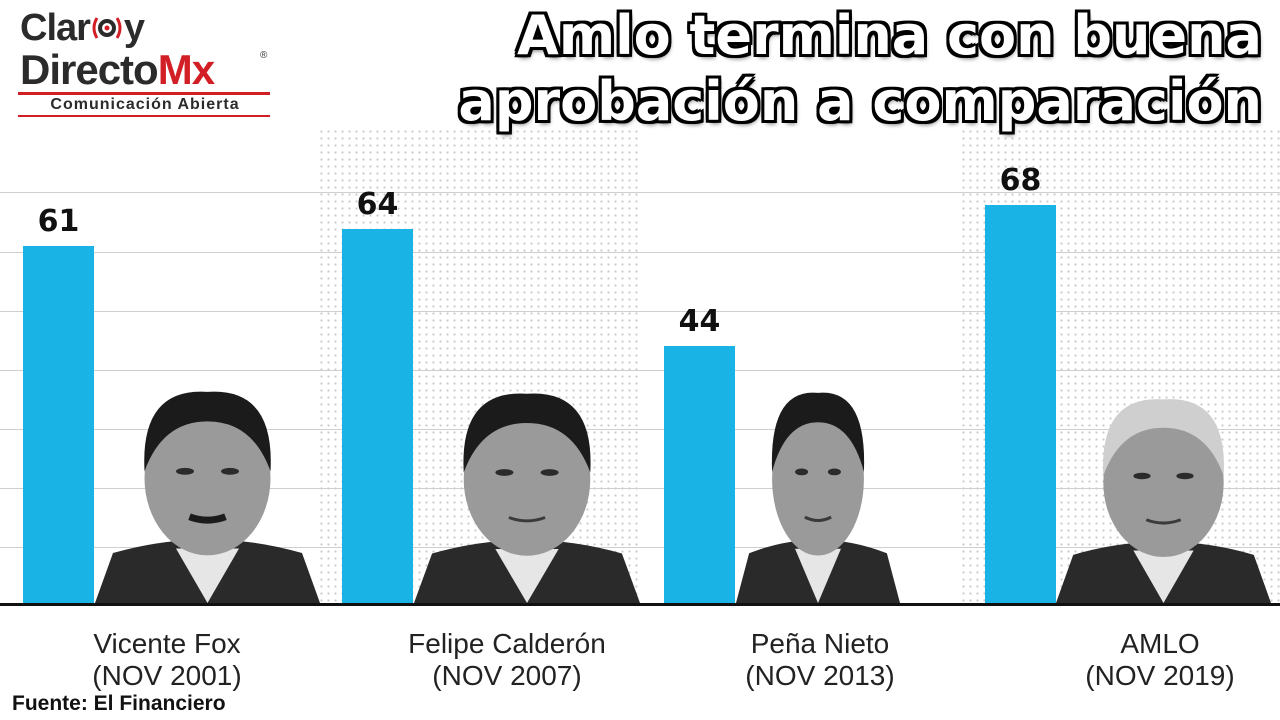 The image size is (1280, 720). I want to click on category-date: (NOV 2007), so click(507, 675).